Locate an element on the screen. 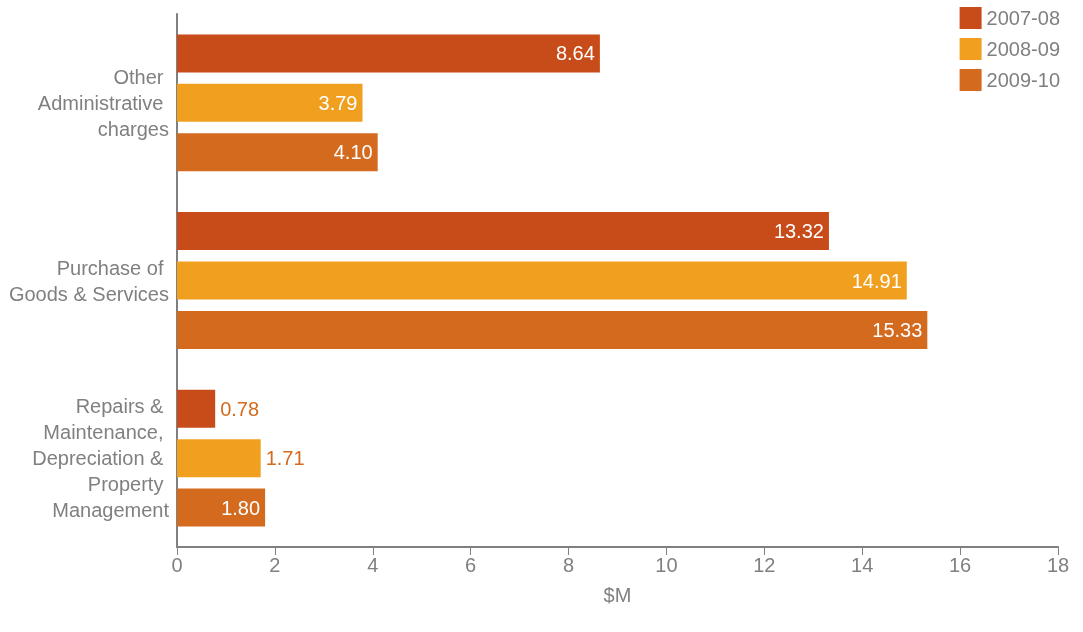 The image size is (1083, 632). x-tick-label: 4 is located at coordinates (373, 565).